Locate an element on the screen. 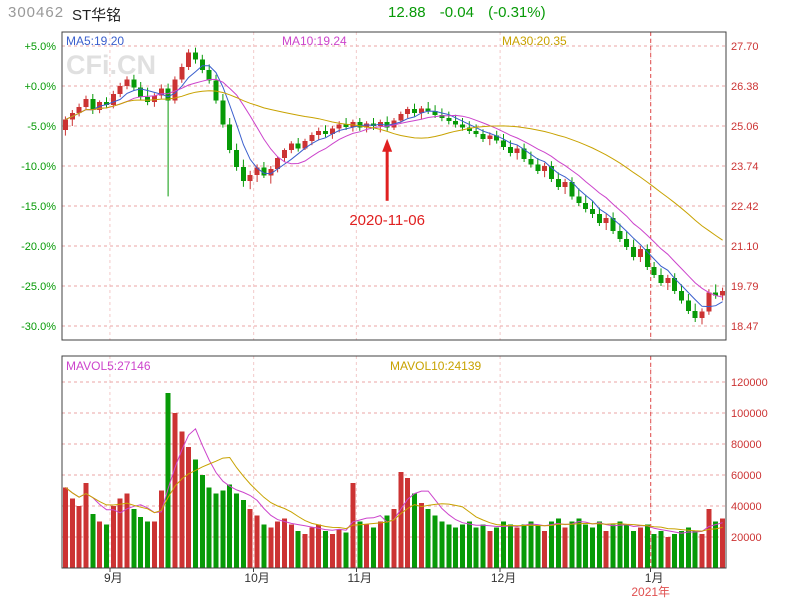 The image size is (800, 600). stock-quote: 12.88 -0.04 (-0.31%) is located at coordinates (472, 12).